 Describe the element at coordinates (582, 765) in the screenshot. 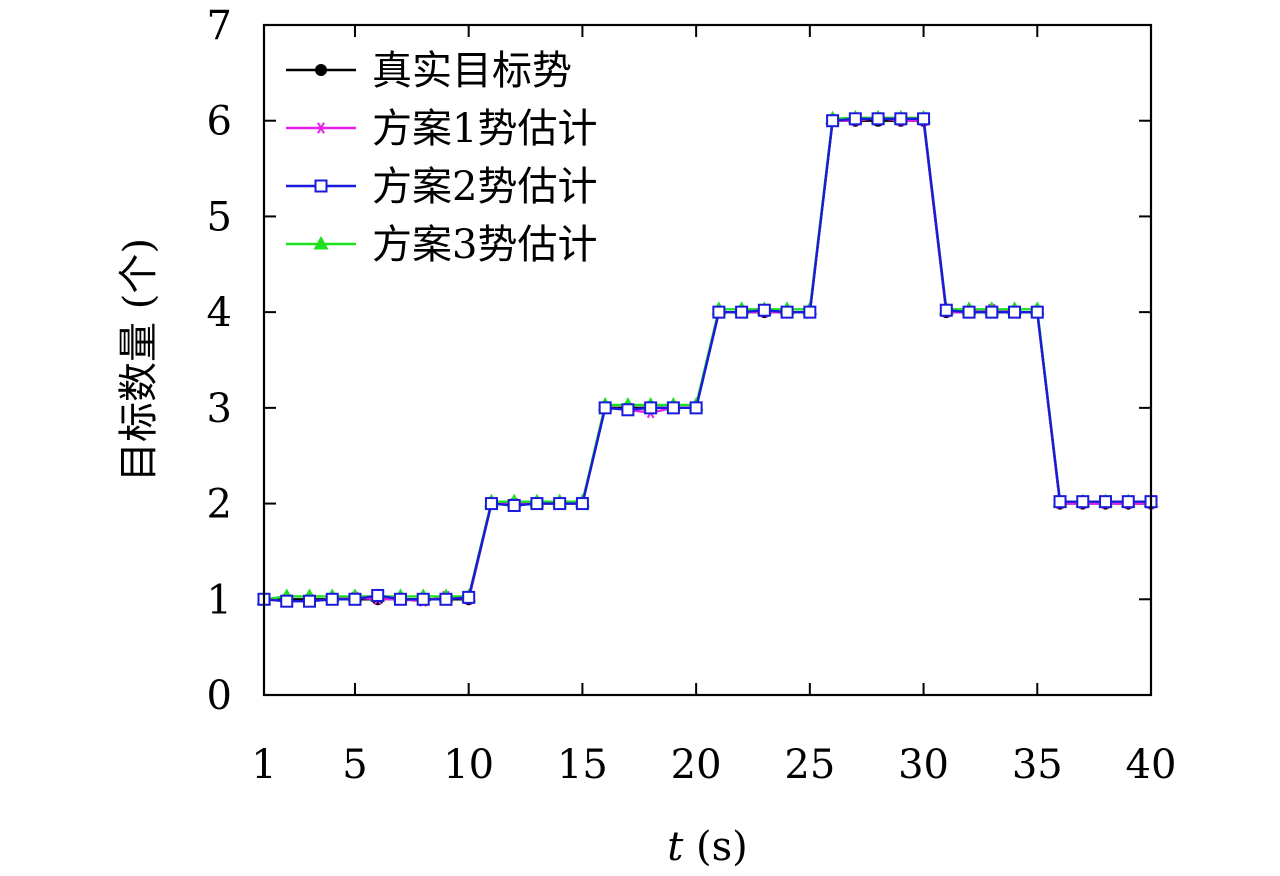

I see `x-tick-label: 15` at that location.